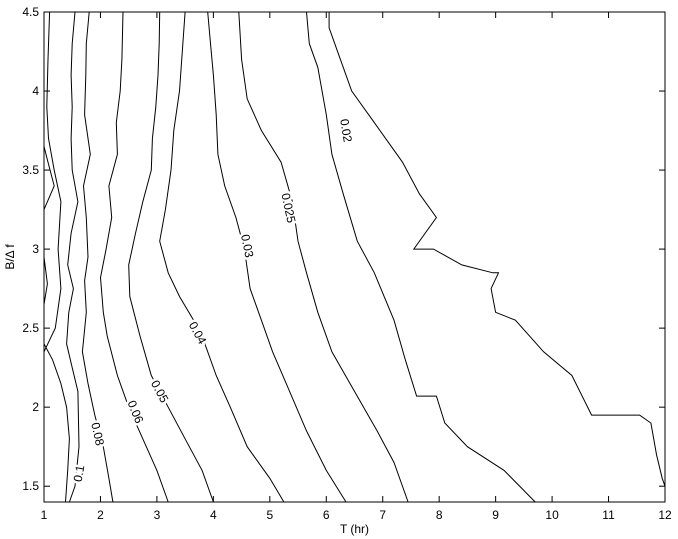 The image size is (678, 539). Describe the element at coordinates (157, 515) in the screenshot. I see `x-tick-label: 3` at that location.